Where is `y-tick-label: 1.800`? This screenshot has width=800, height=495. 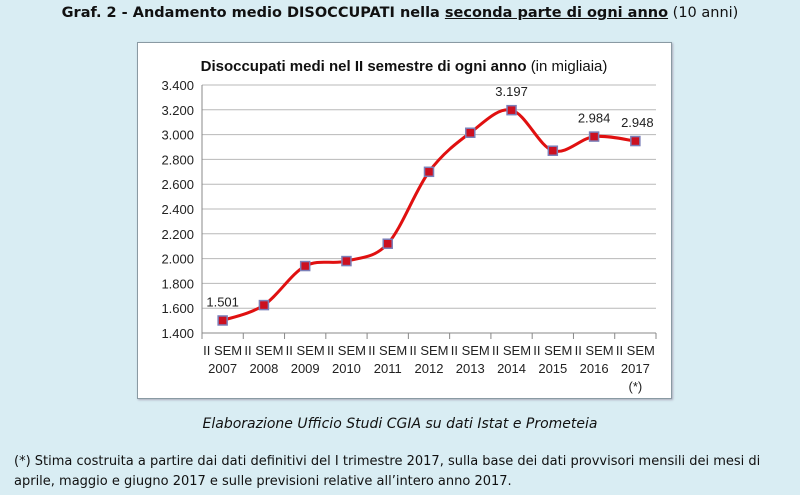 y-tick-label: 1.800 is located at coordinates (177, 283).